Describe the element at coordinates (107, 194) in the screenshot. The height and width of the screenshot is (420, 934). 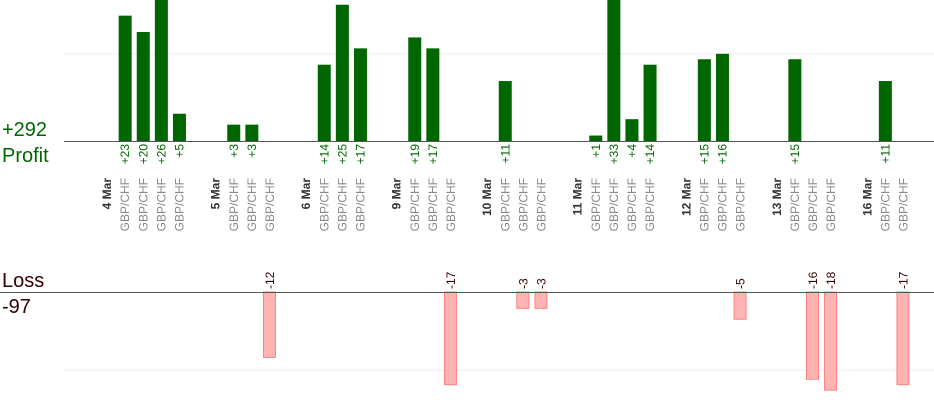
I see `date-label: 4 Mar` at that location.